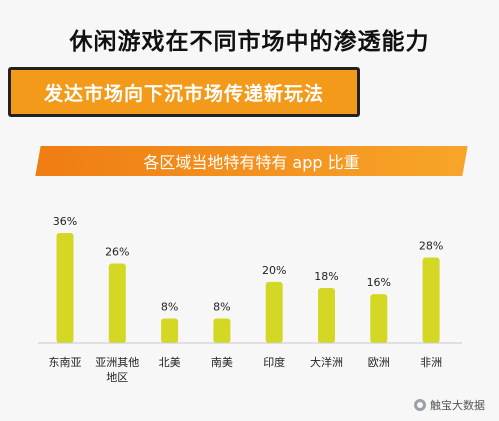  I want to click on category-label: 地区, so click(117, 377).